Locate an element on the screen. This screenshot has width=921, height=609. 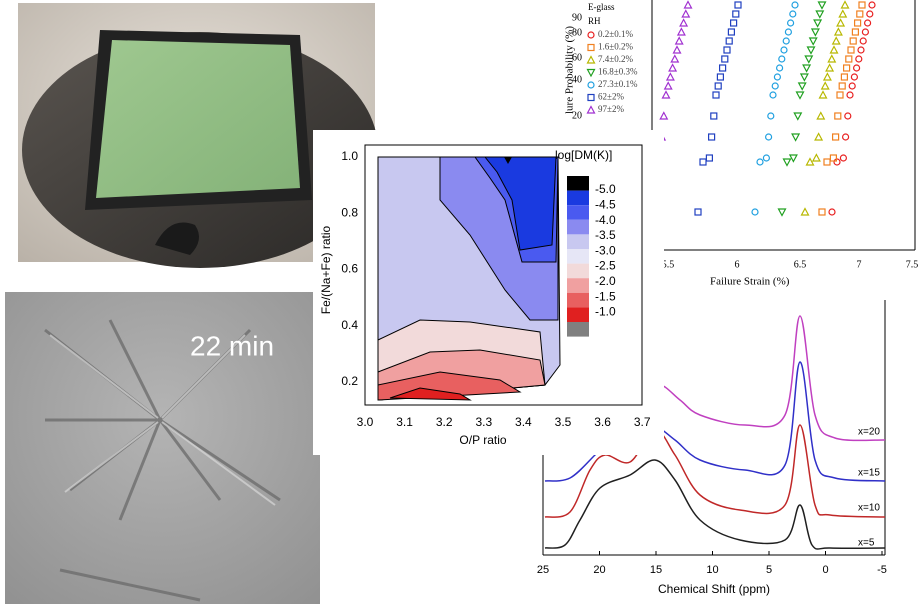
x-tick-label: 7.5 is located at coordinates (912, 264).